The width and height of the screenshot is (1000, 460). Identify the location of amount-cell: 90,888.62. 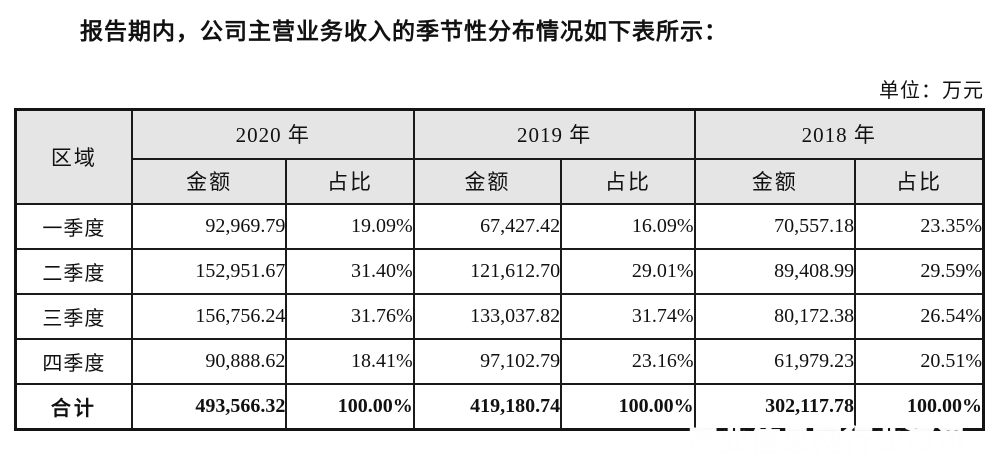
(209, 361).